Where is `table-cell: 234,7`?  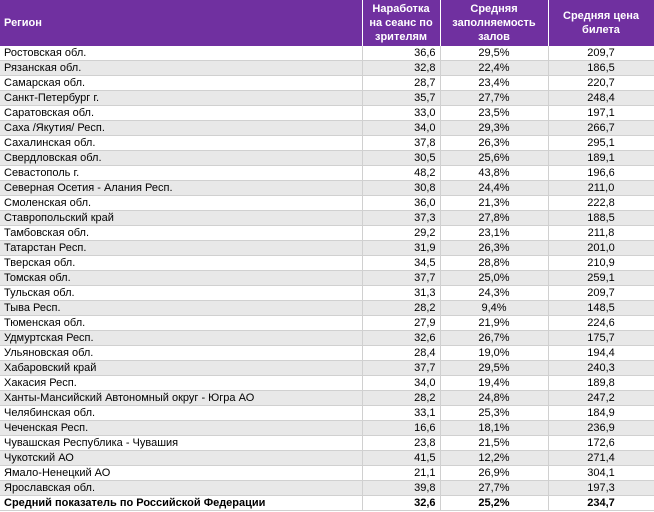 table-cell: 234,7 is located at coordinates (601, 503).